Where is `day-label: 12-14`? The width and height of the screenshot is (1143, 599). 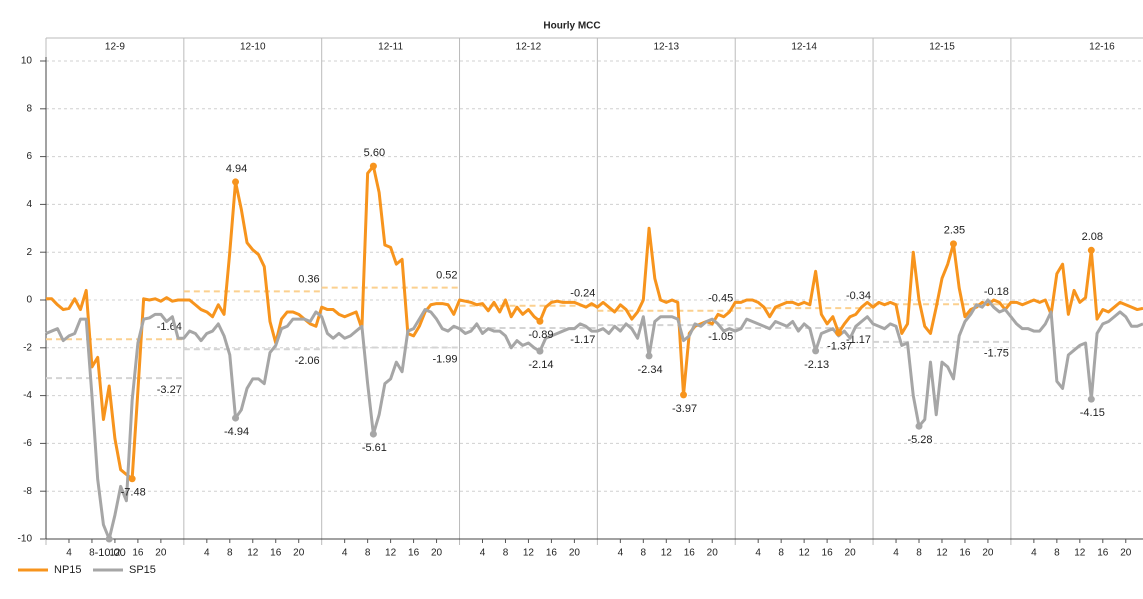
day-label: 12-14 is located at coordinates (804, 47).